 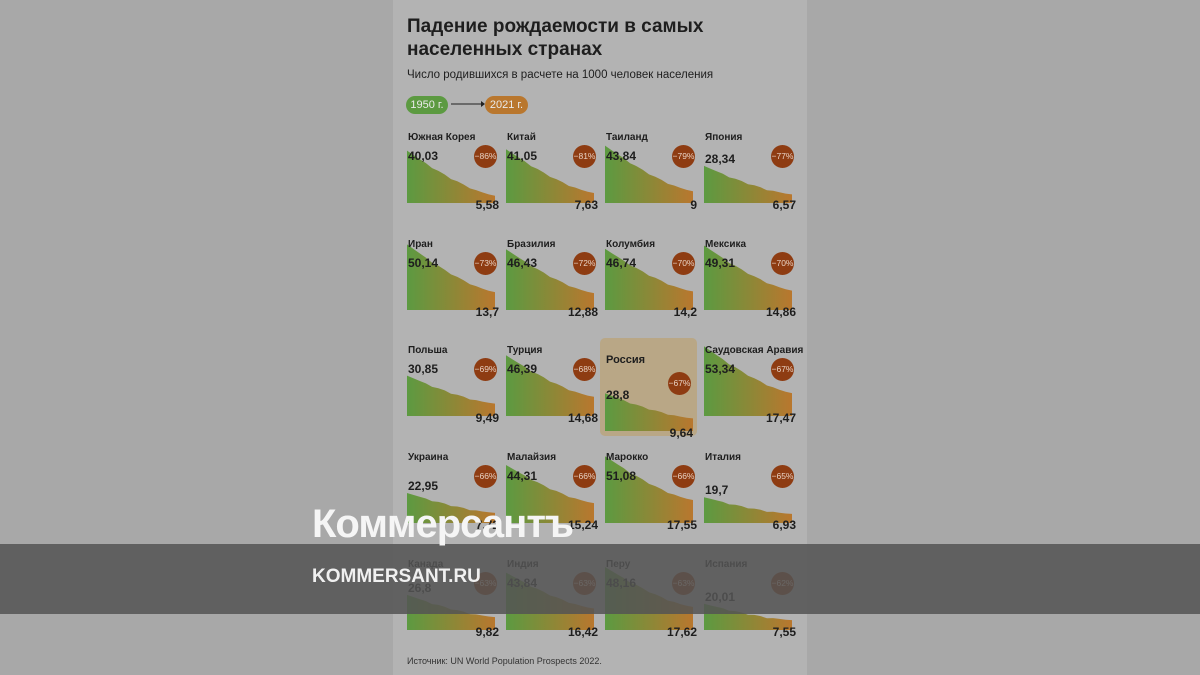 I want to click on country-chart-0: Южная Корея 40,03 5,58 −86%, so click(x=453, y=182).